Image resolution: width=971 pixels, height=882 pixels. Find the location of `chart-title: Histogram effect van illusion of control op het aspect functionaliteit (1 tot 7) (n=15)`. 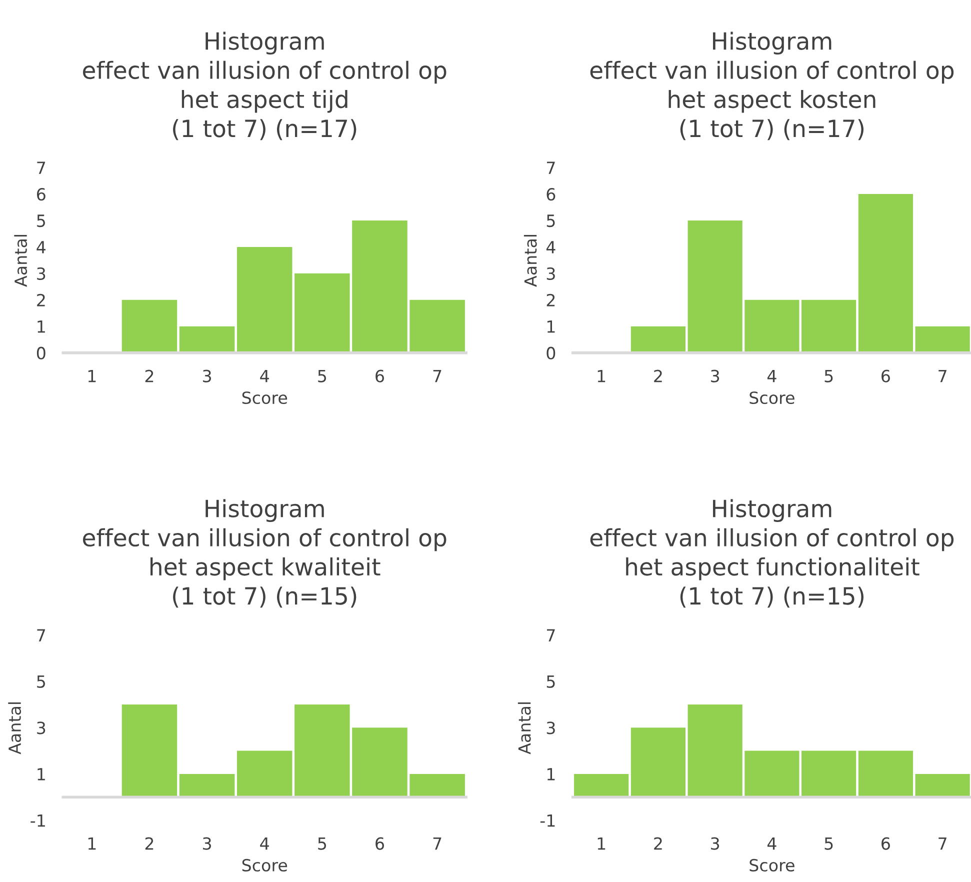

chart-title: Histogram effect van illusion of control op het aspect functionaliteit (1 tot 7) (n=15) is located at coordinates (772, 553).